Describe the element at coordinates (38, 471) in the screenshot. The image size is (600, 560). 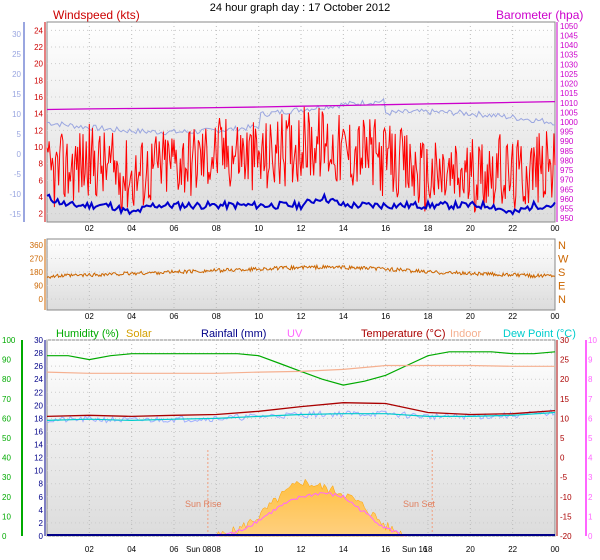
I see `rainfall-tick-label: 10` at that location.